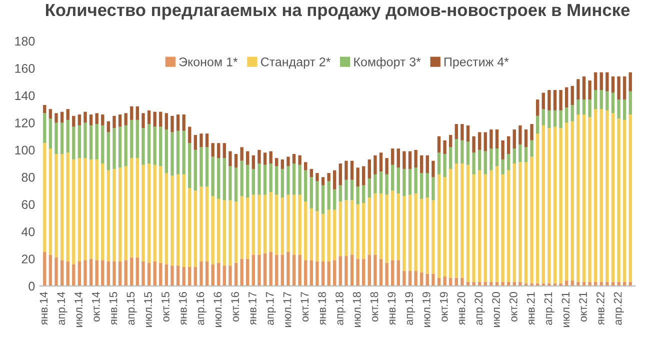  What do you see at coordinates (287, 309) in the screenshot?
I see `x-tick-label: июл.17` at bounding box center [287, 309].